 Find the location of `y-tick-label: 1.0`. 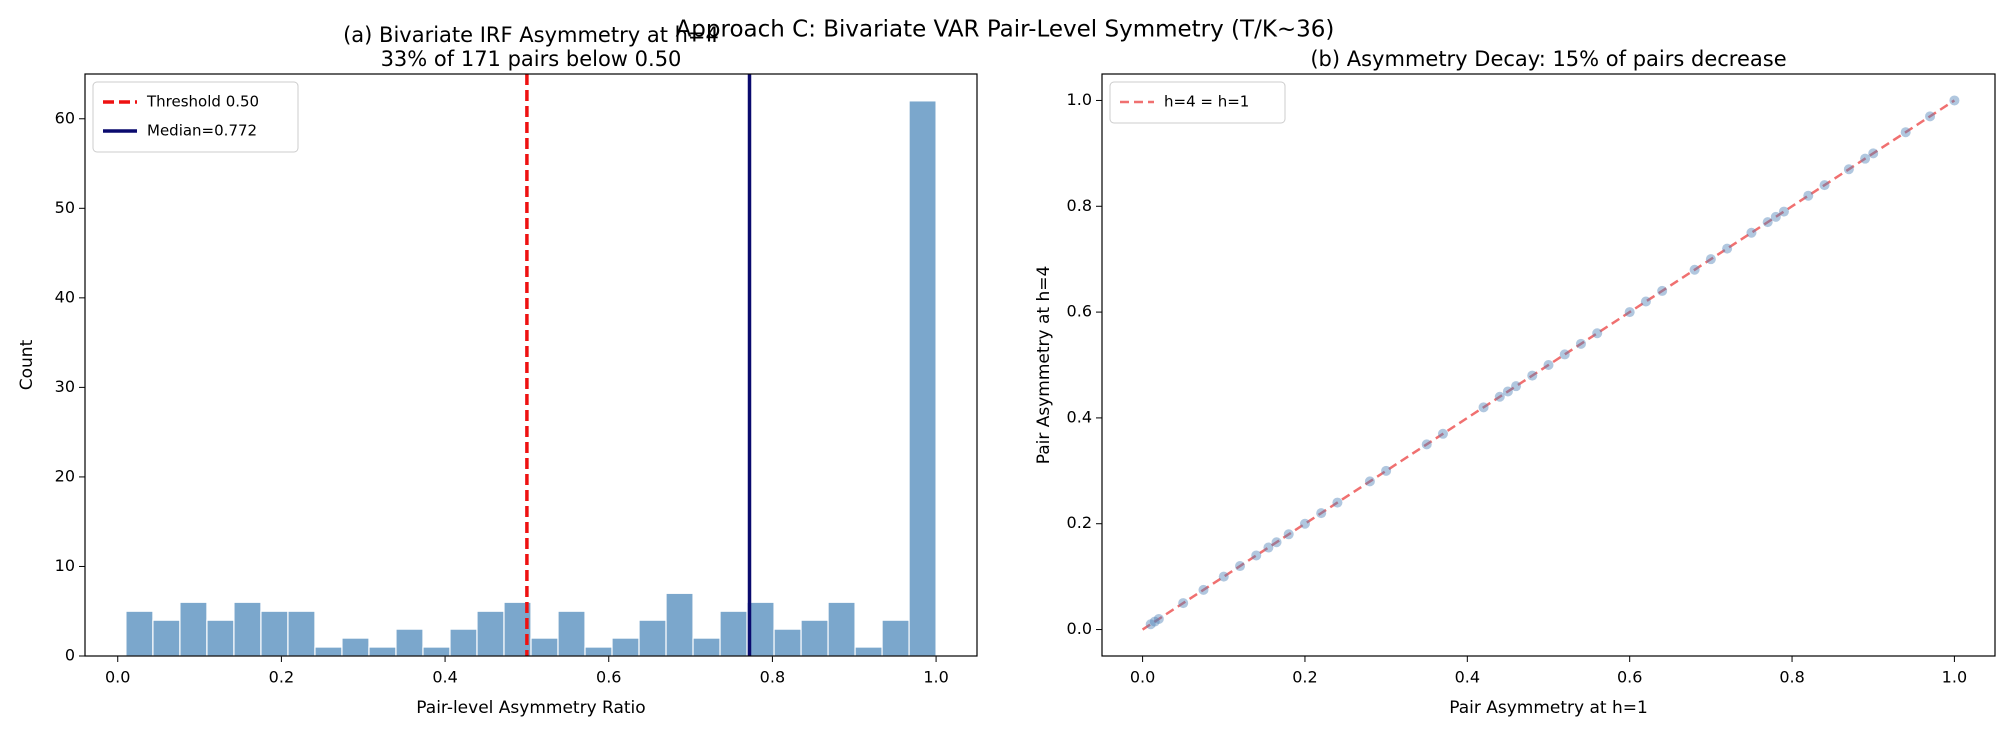

y-tick-label: 1.0 is located at coordinates (1079, 99).